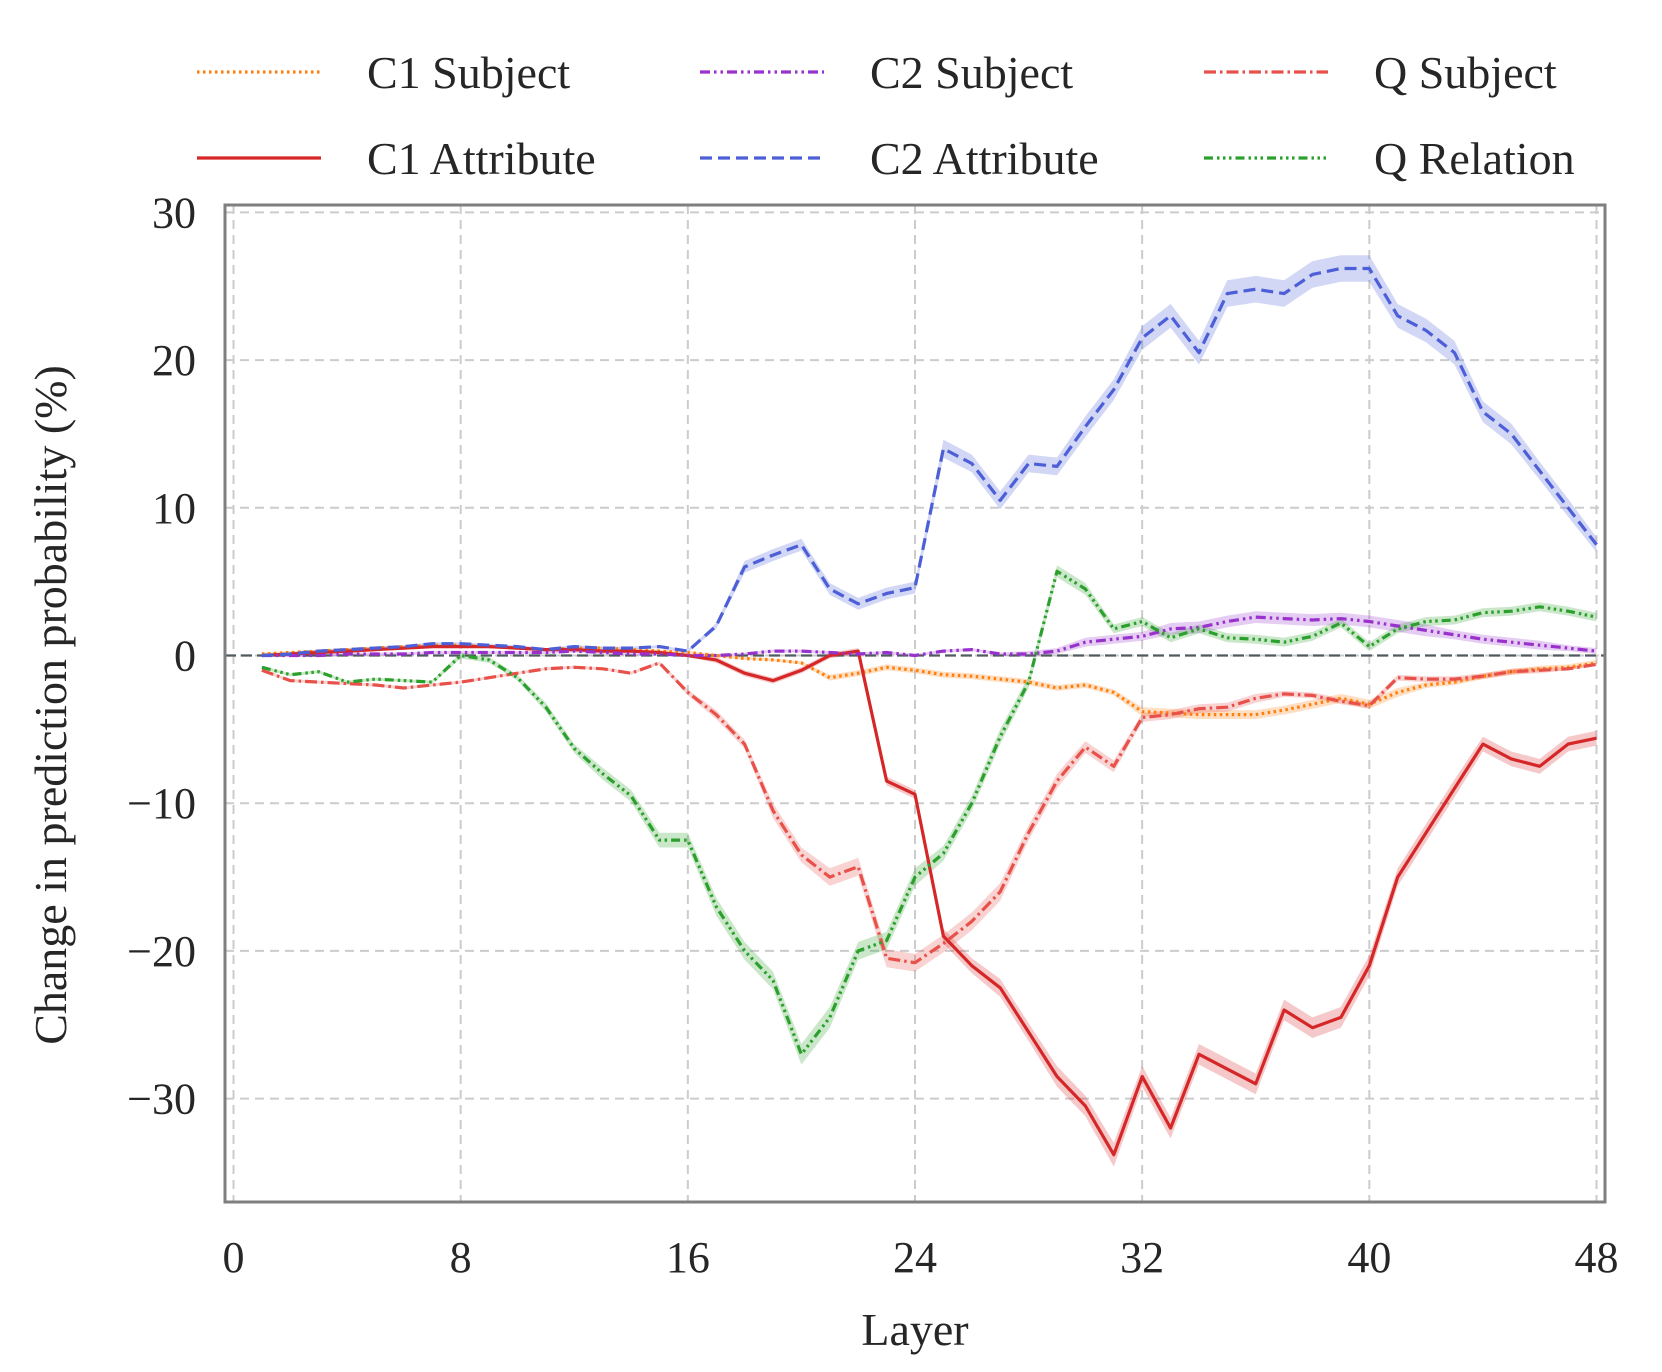  I want to click on legend-label: C1 Subject, so click(468, 72).